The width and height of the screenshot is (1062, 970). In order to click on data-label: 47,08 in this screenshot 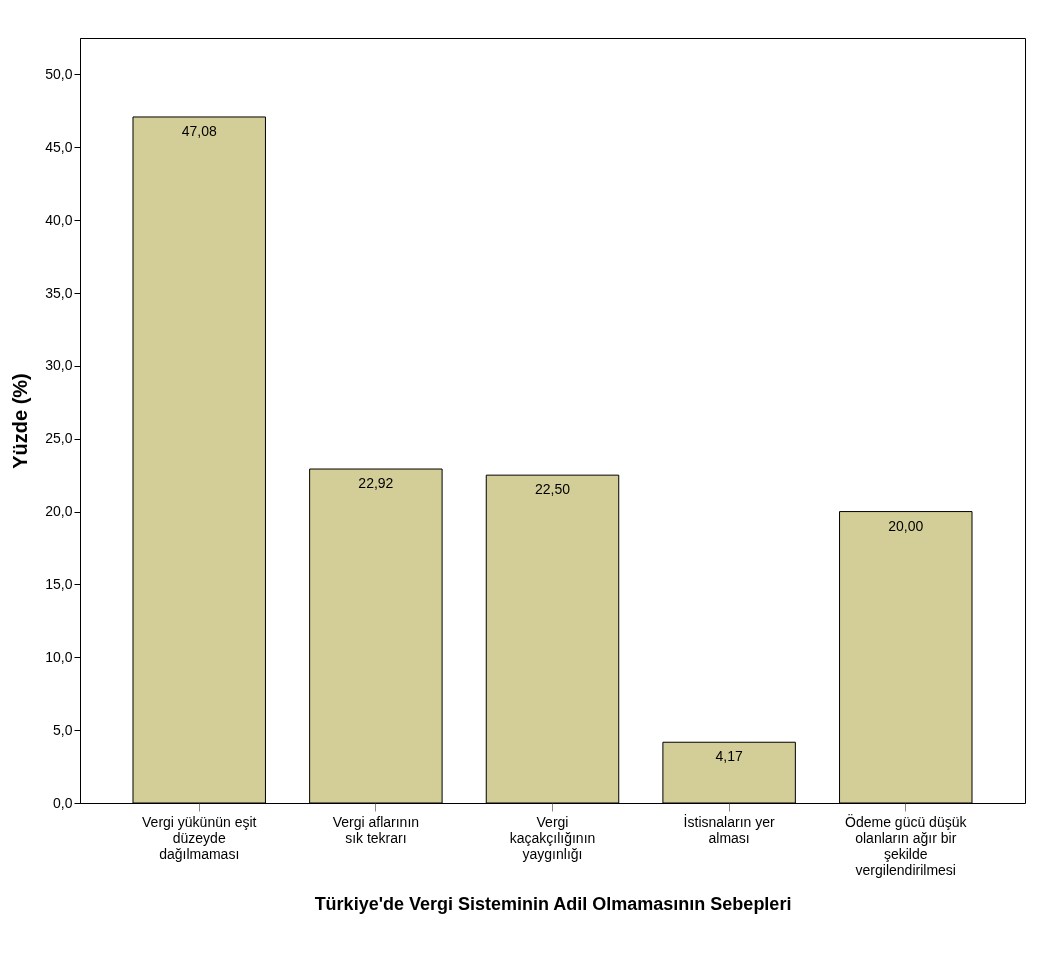, I will do `click(199, 130)`.